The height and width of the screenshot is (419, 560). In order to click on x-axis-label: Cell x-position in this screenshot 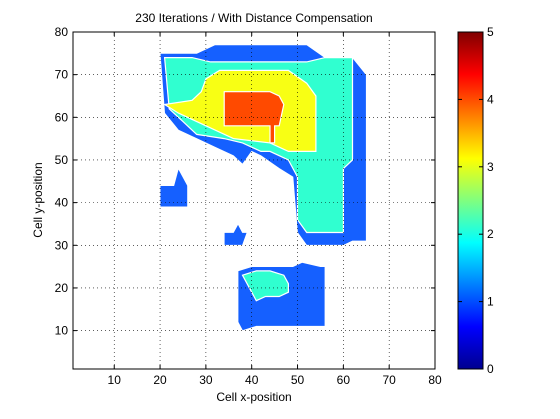, I will do `click(253, 397)`.